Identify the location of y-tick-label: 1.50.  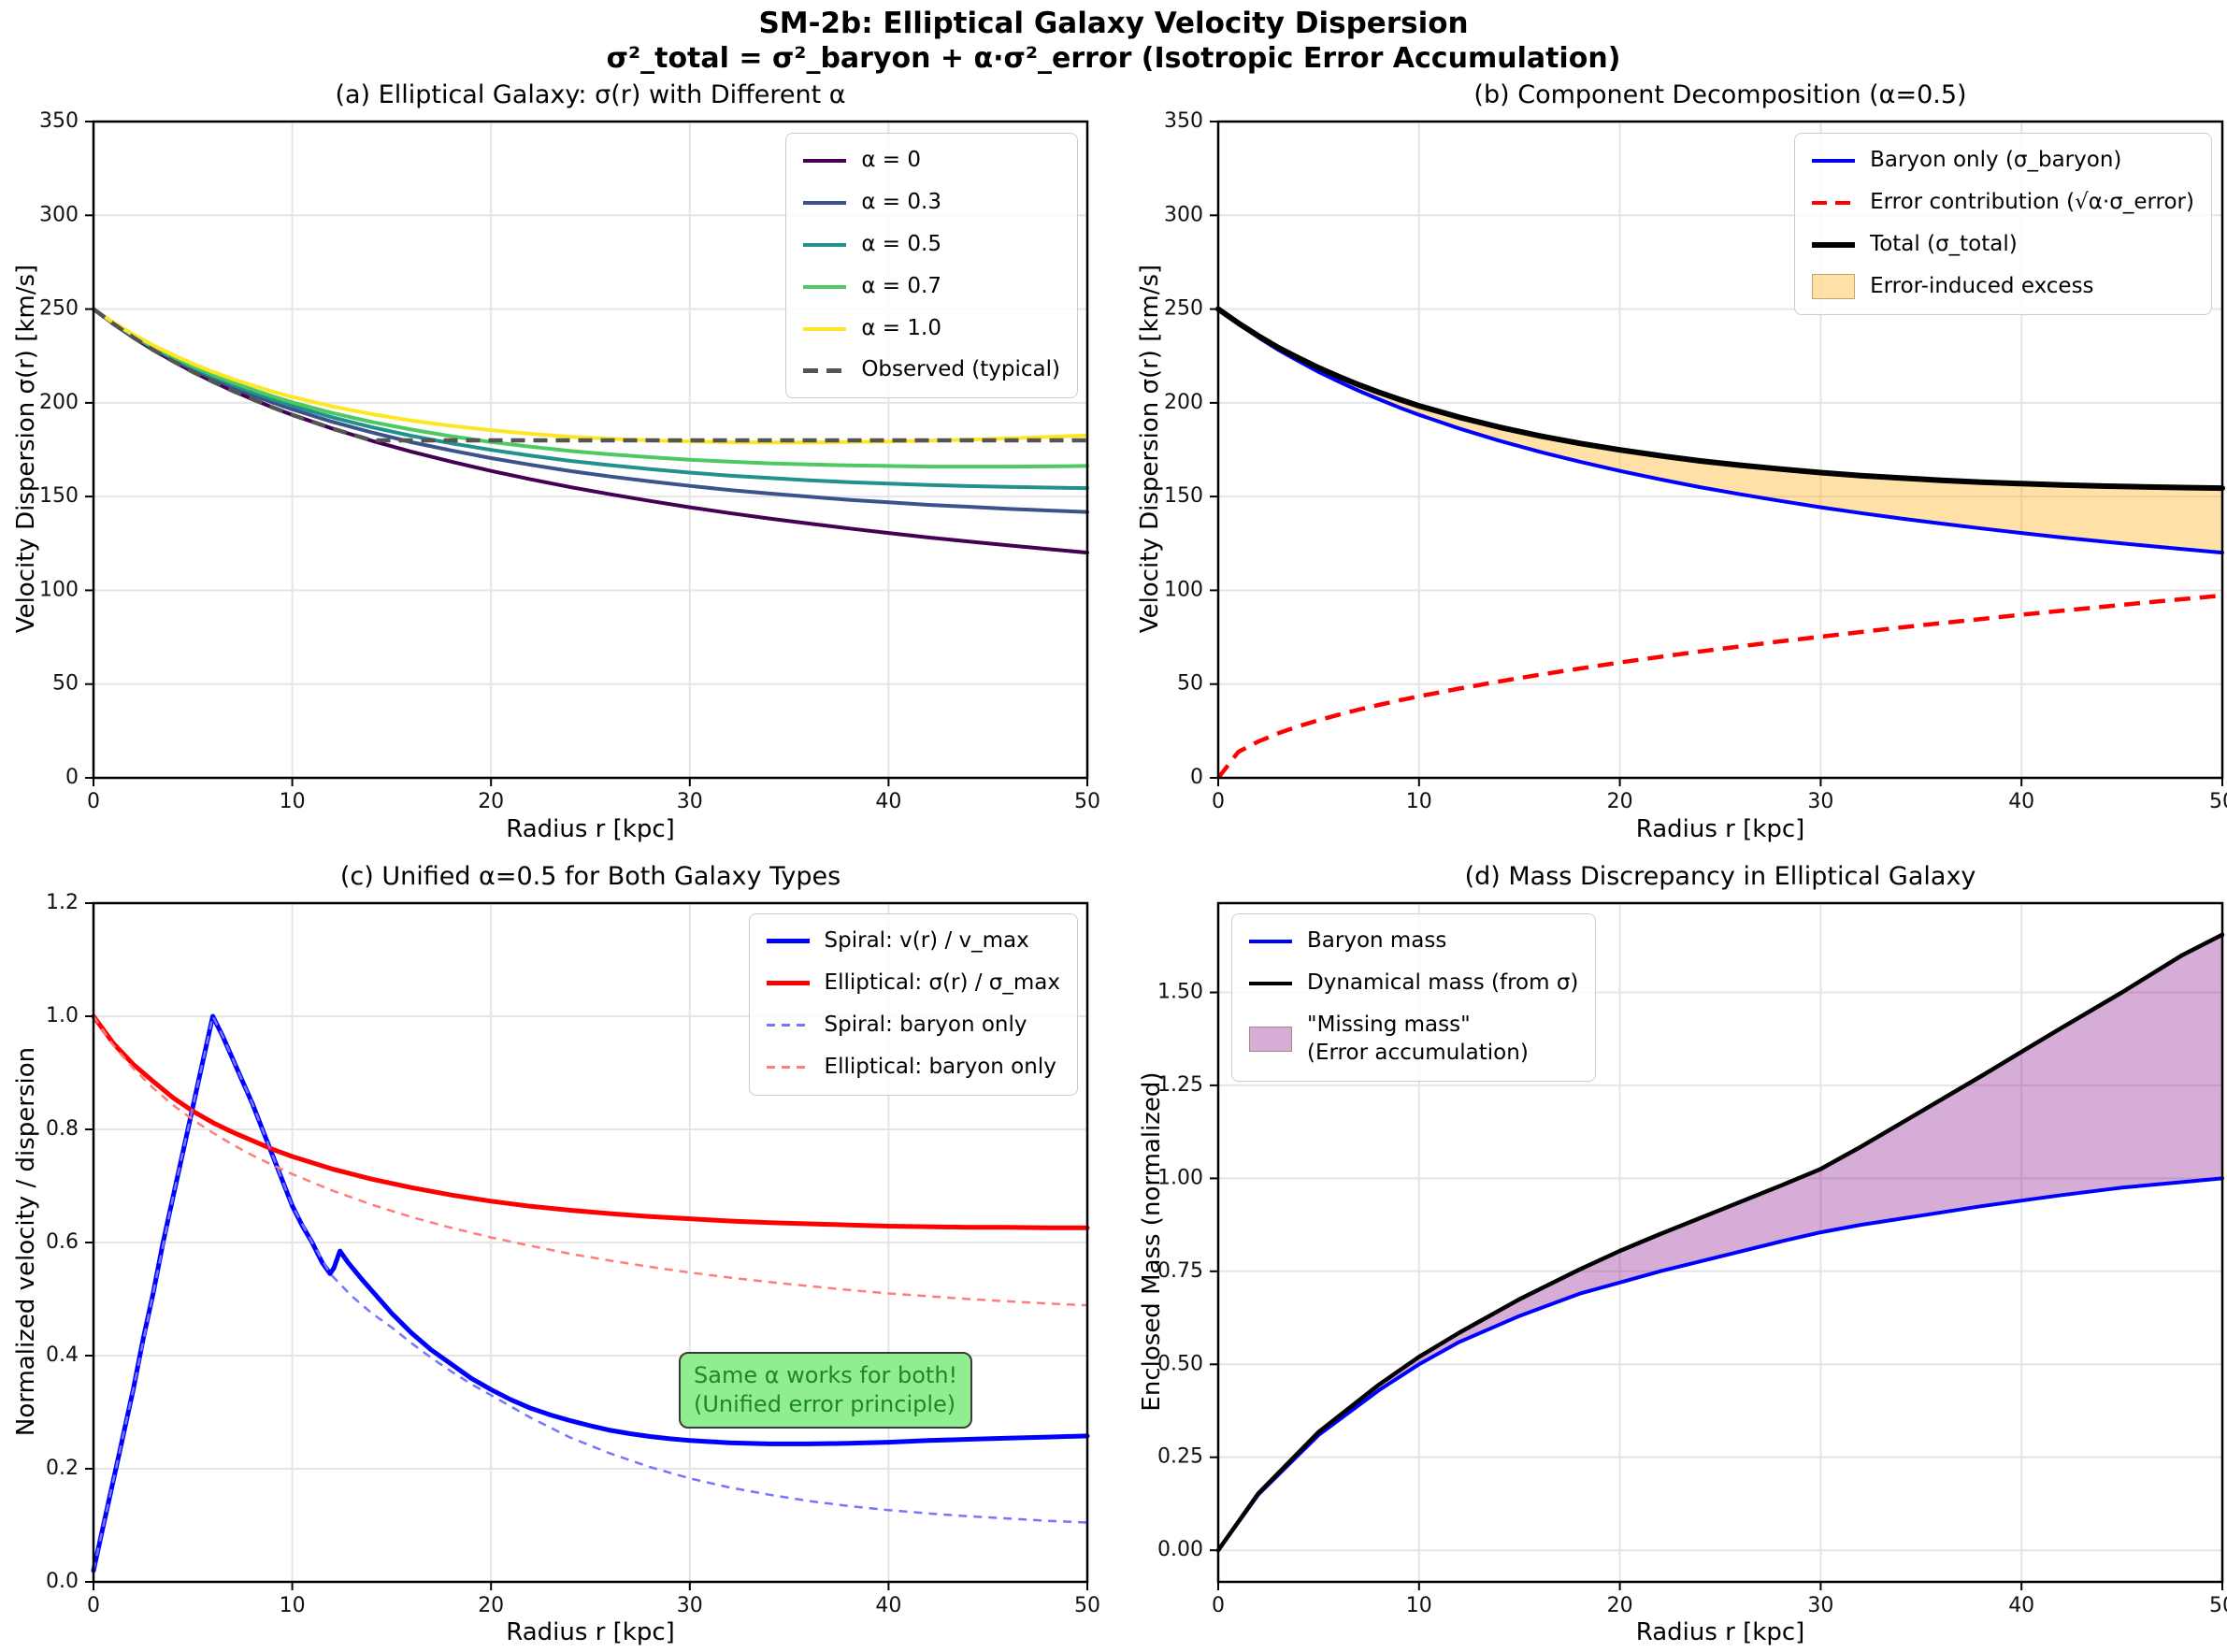
(1180, 992).